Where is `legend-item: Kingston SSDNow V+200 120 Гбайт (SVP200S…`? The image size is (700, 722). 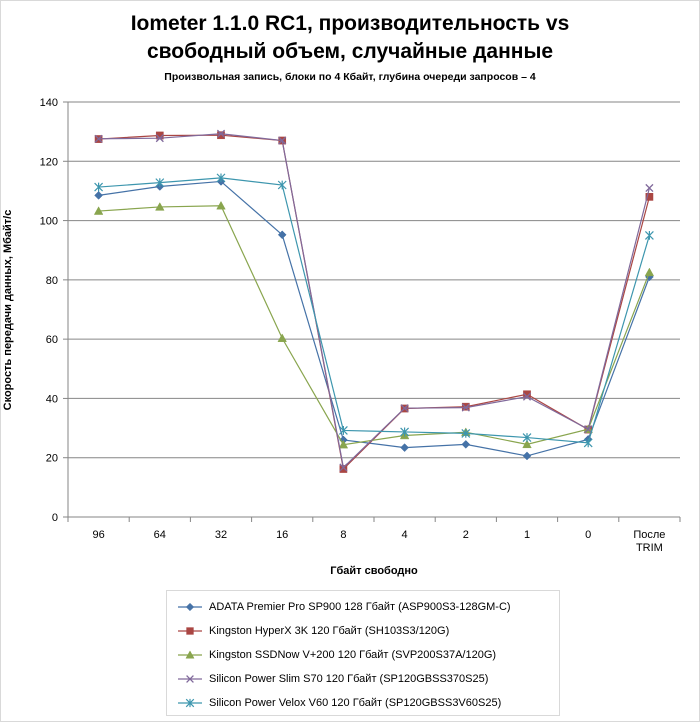 legend-item: Kingston SSDNow V+200 120 Гбайт (SVP200S… is located at coordinates (336, 655).